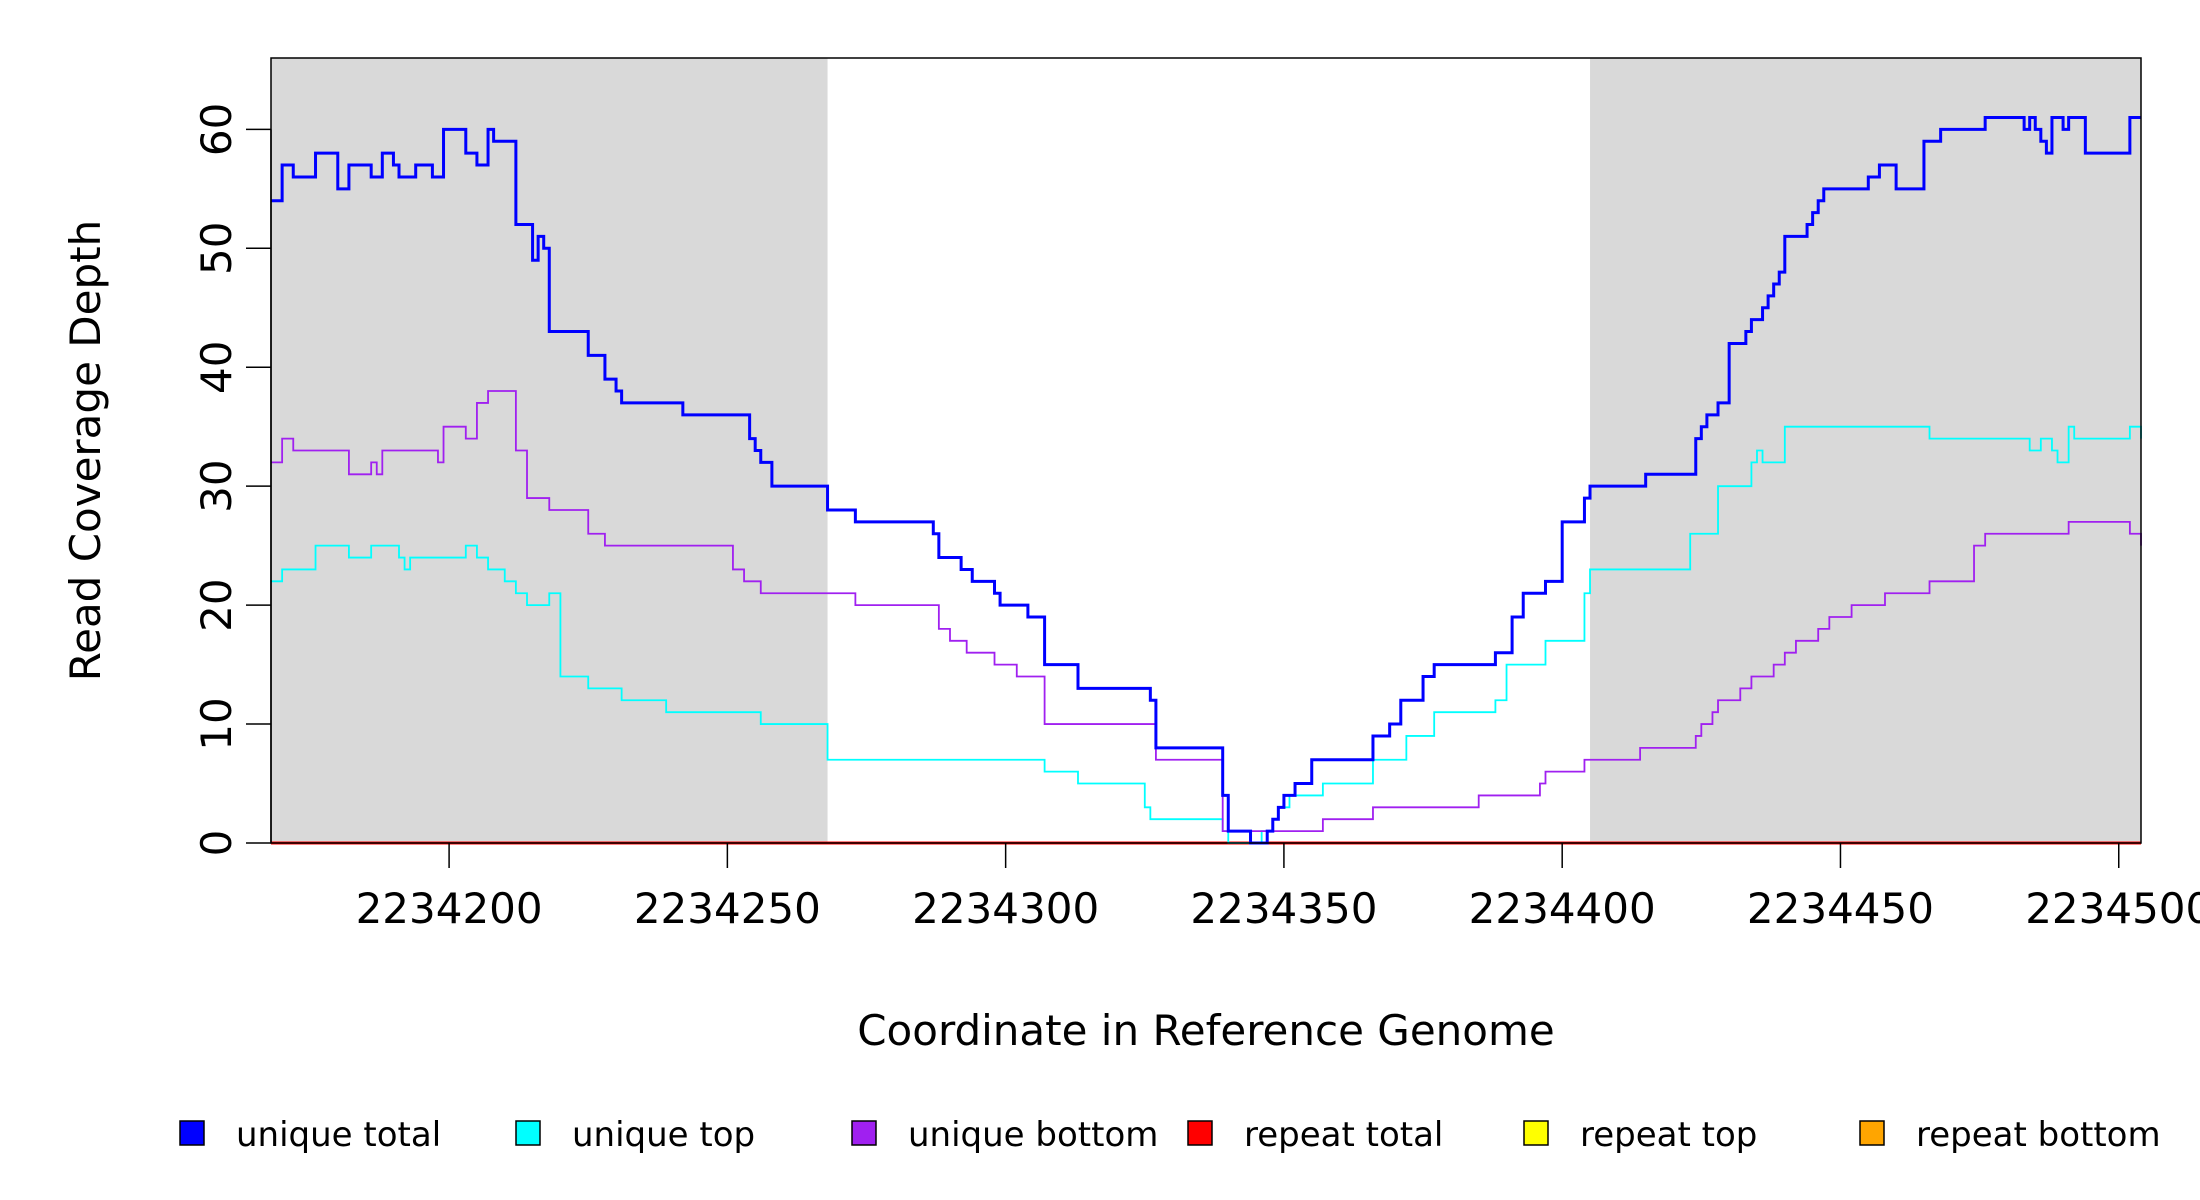 The image size is (2200, 1200). Describe the element at coordinates (864, 1133) in the screenshot. I see `legend-swatch-unique-bottom` at that location.